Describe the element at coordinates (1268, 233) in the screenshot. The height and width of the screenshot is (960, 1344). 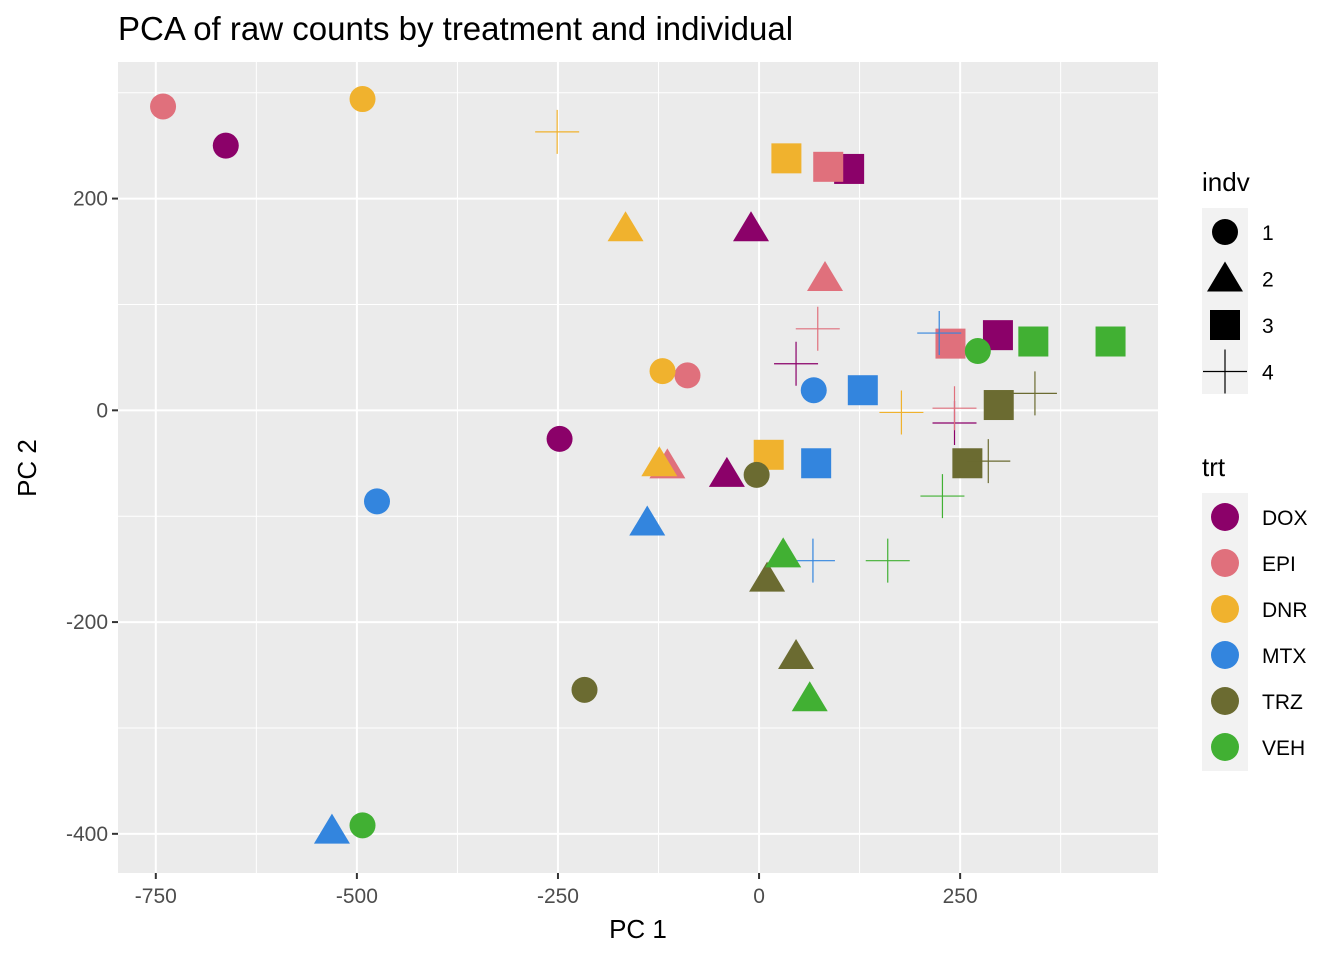
I see `legend-shape-label: 1` at that location.